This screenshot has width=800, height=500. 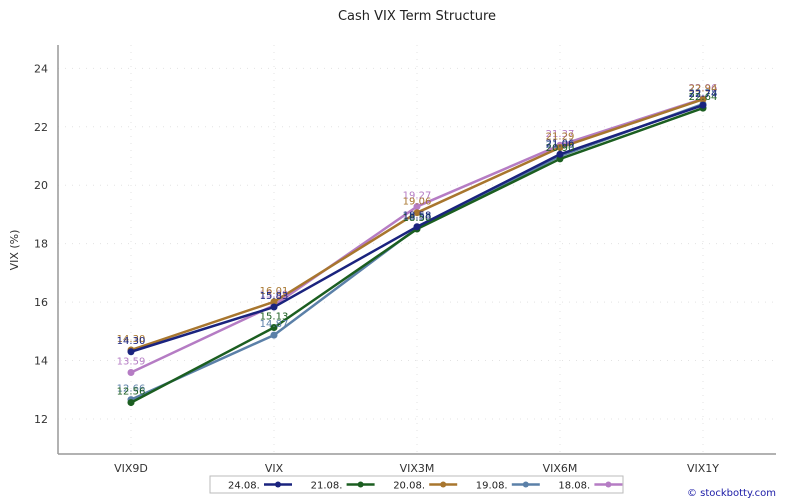 I want to click on data-label: 22.64, so click(x=703, y=97).